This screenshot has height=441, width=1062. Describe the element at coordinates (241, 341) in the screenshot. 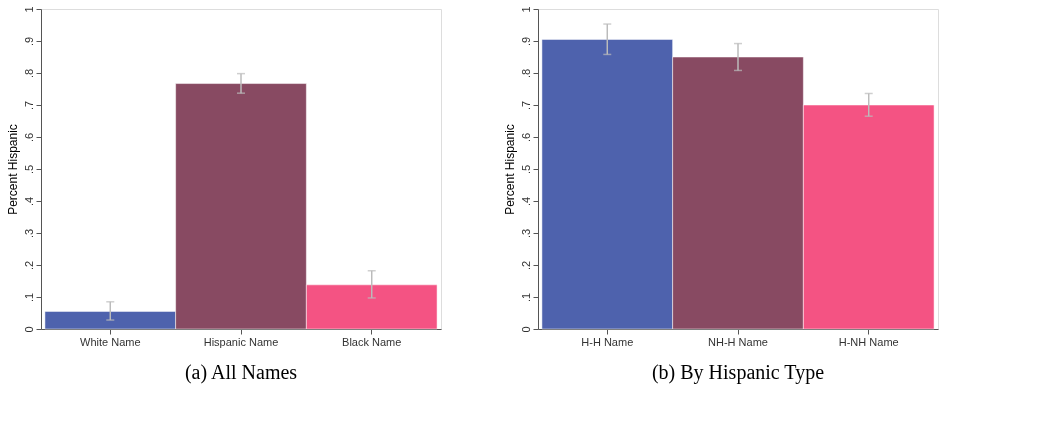

I see `x-tick-label: Hispanic Name` at that location.